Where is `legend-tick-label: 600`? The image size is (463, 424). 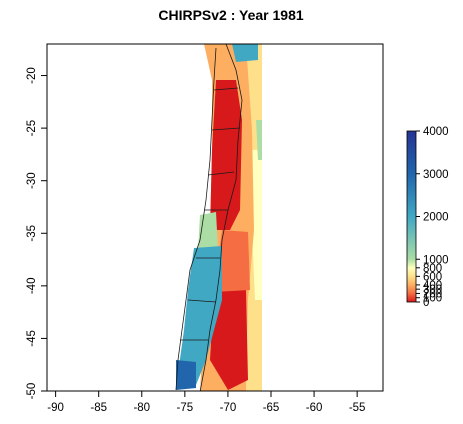 legend-tick-label: 600 is located at coordinates (432, 277).